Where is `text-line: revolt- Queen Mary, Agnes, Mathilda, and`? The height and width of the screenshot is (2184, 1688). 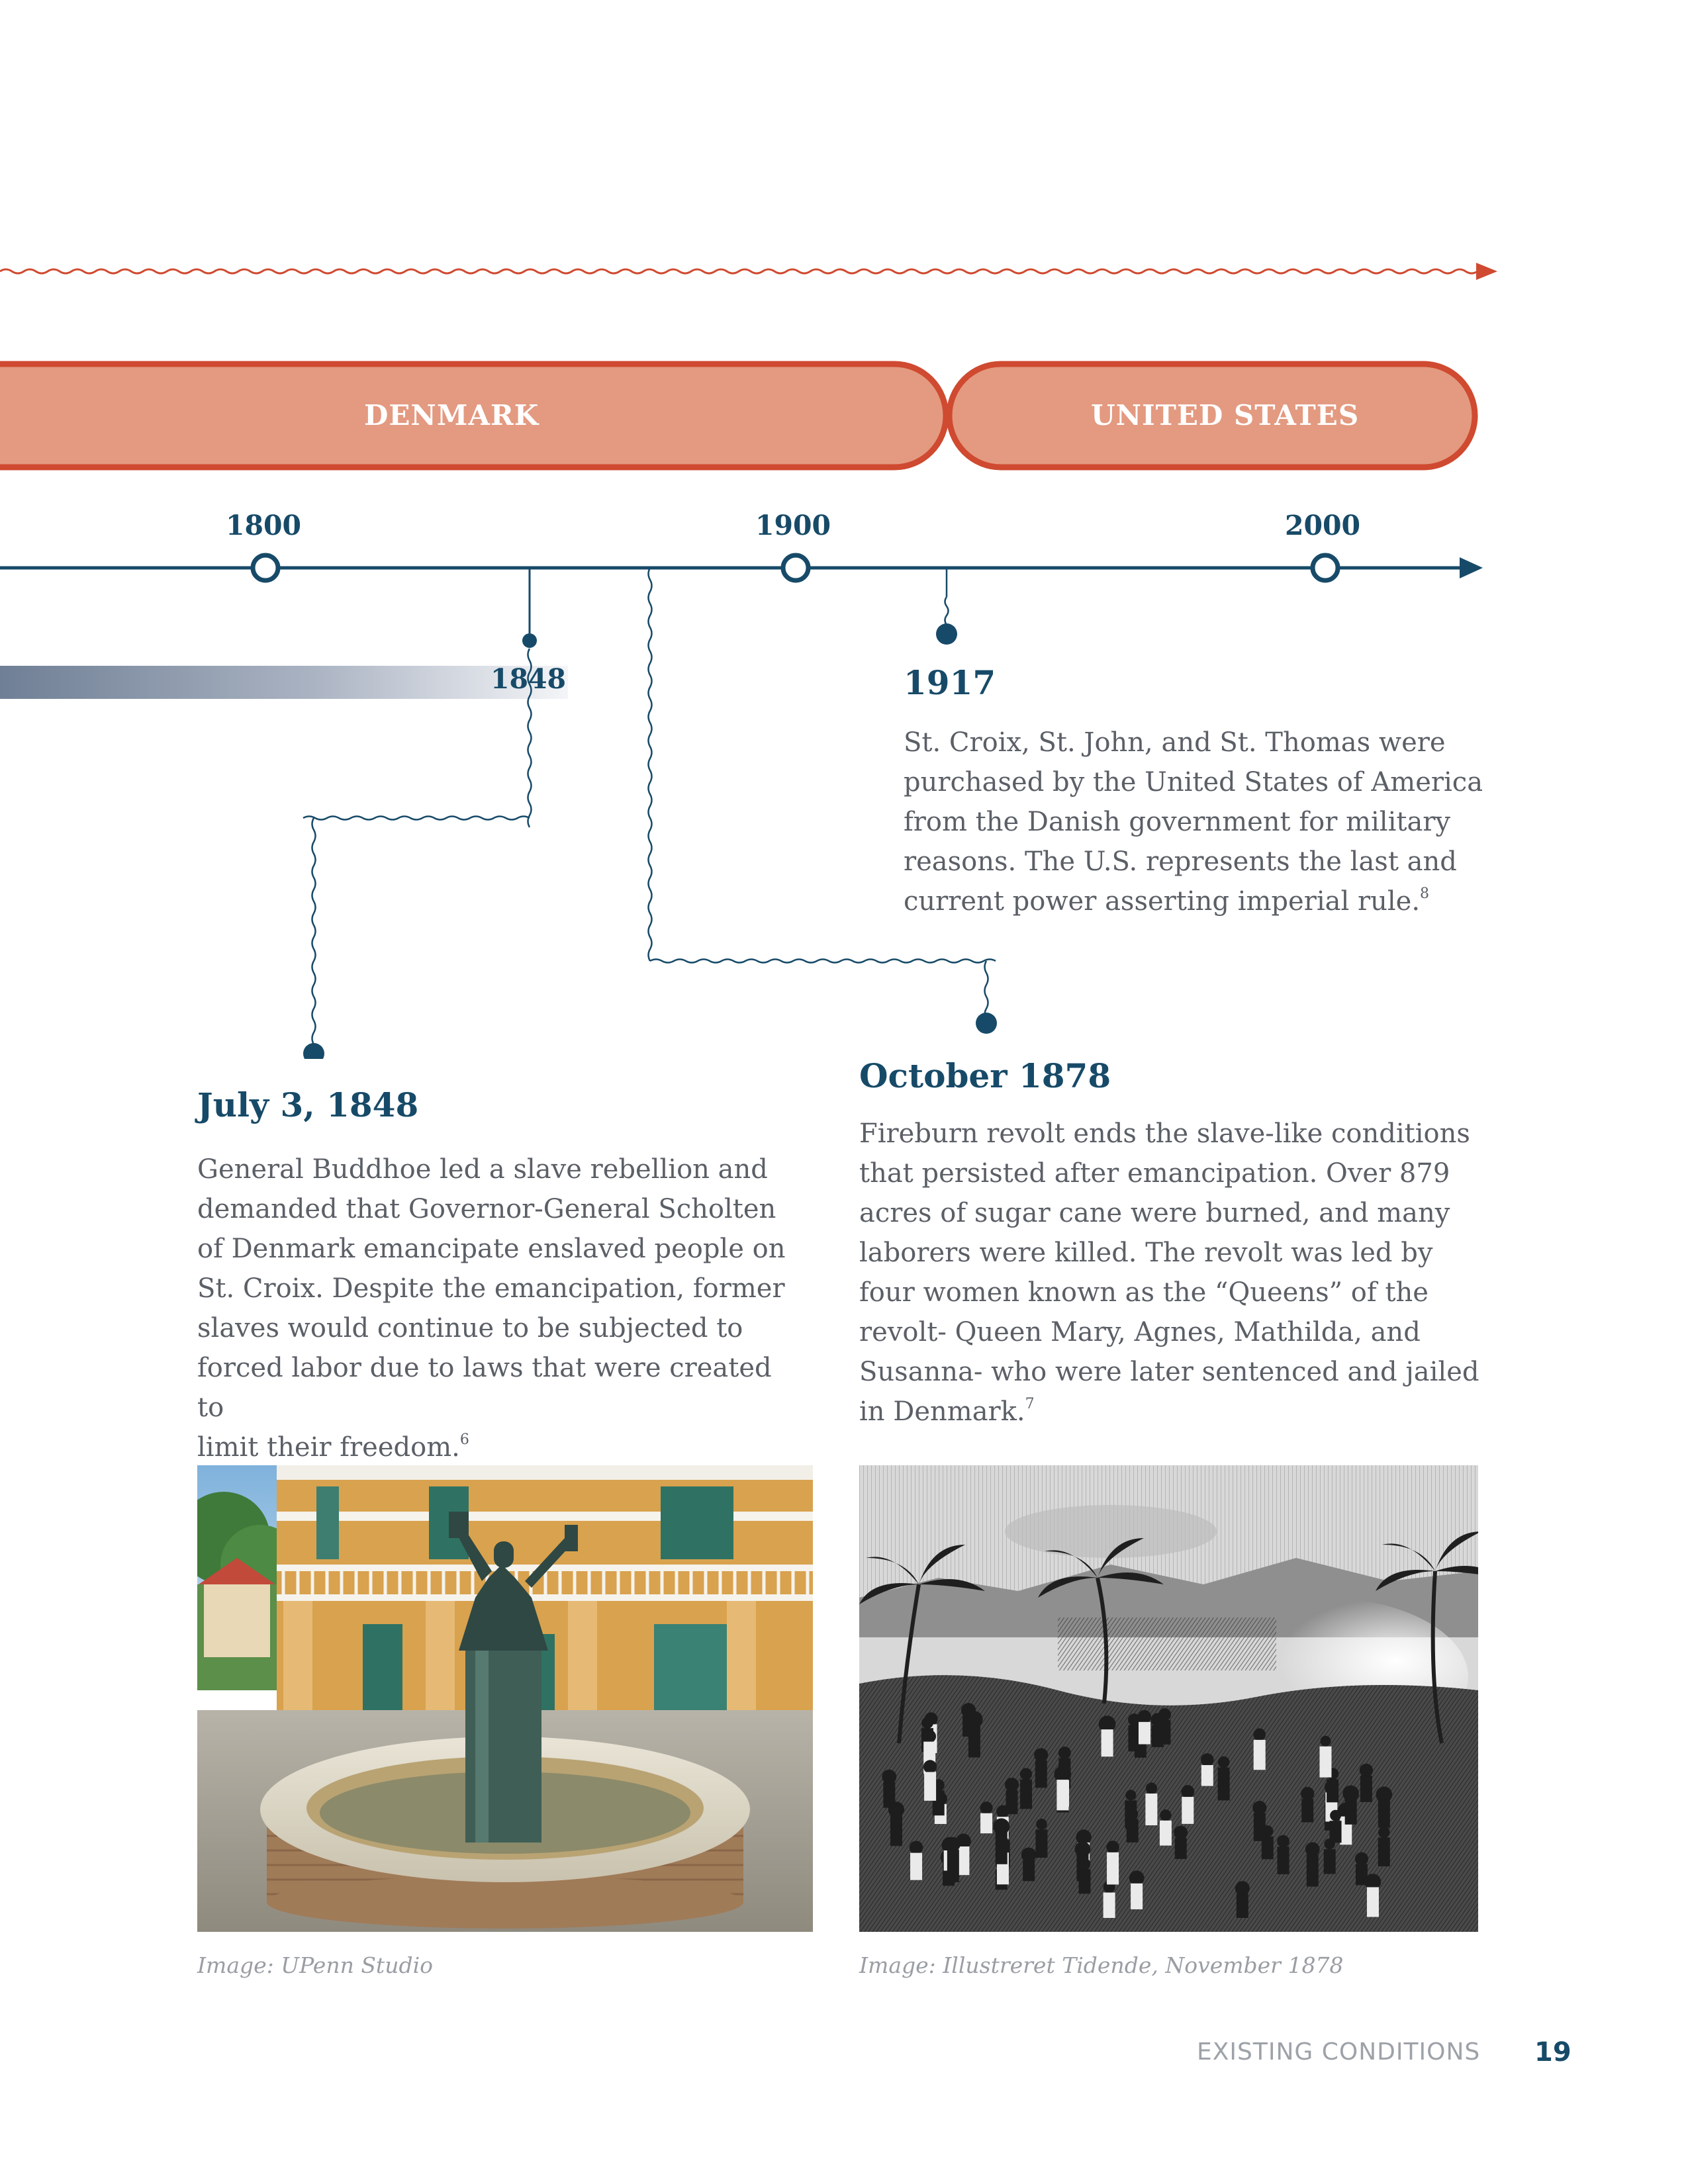
text-line: revolt- Queen Mary, Agnes, Mathilda, and is located at coordinates (1140, 1332).